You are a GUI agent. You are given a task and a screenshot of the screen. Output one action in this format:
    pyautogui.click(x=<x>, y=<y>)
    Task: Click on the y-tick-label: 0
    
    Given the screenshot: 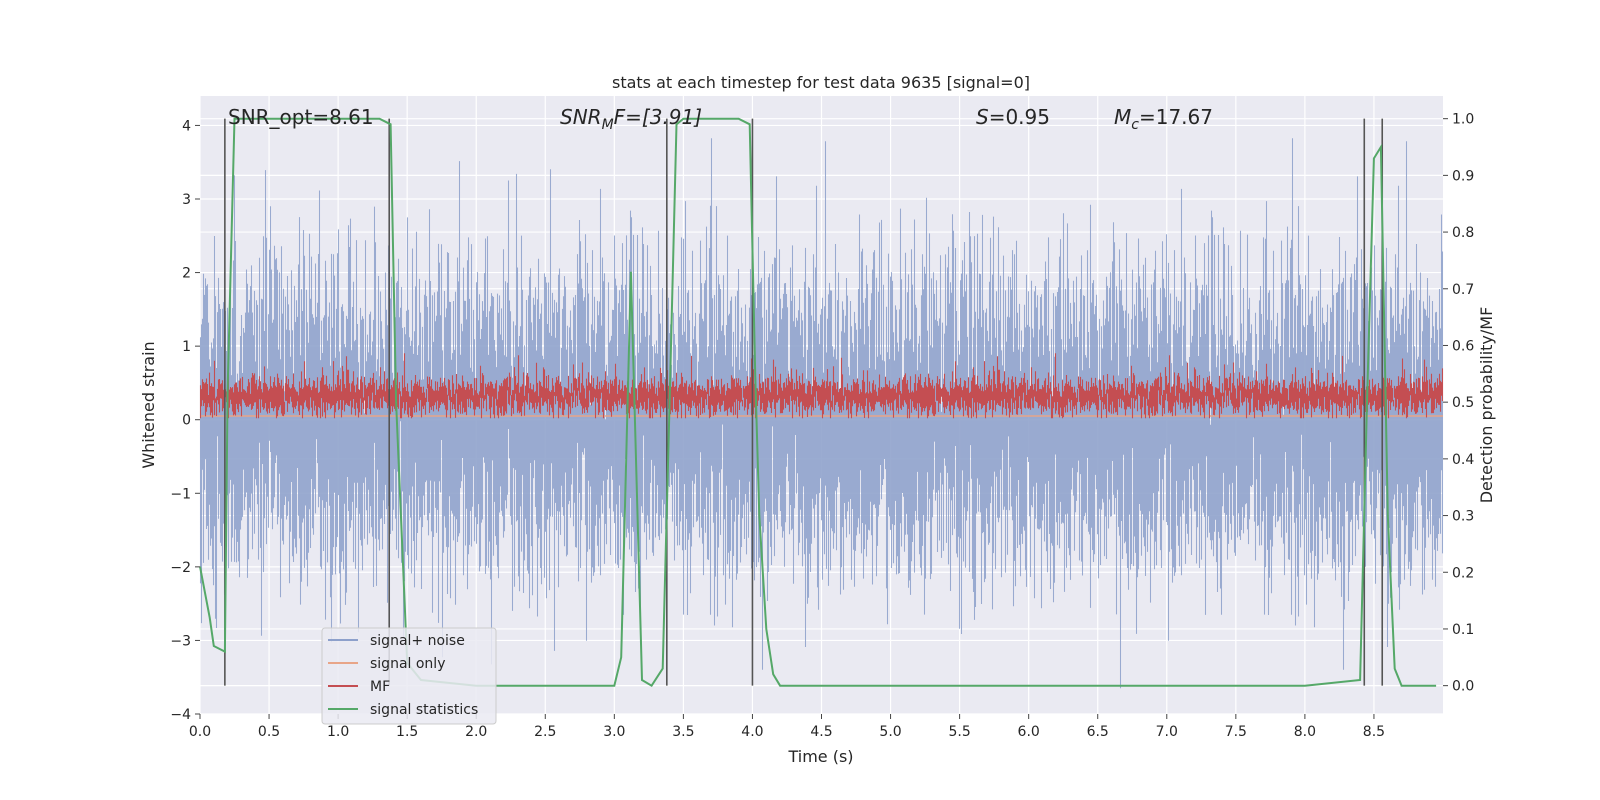 What is the action you would take?
    pyautogui.click(x=186, y=421)
    